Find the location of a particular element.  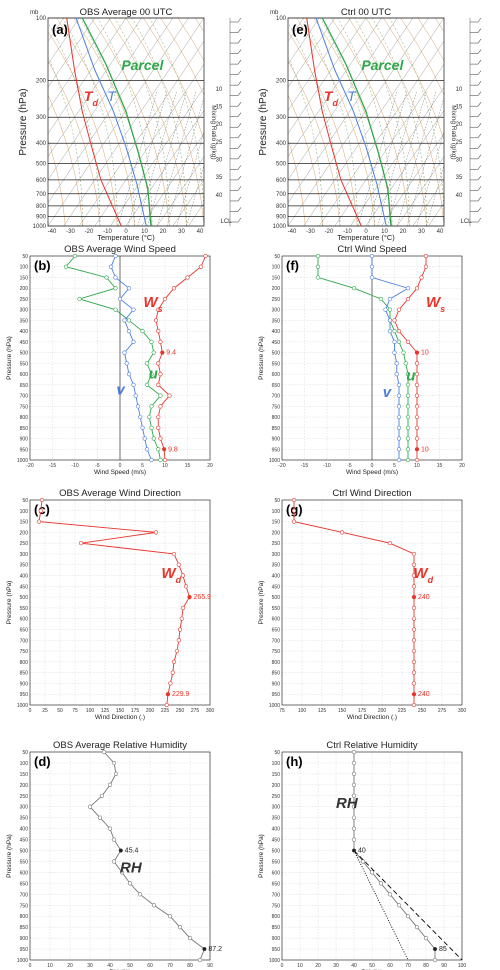

x-tick-label: -5 is located at coordinates (349, 466).